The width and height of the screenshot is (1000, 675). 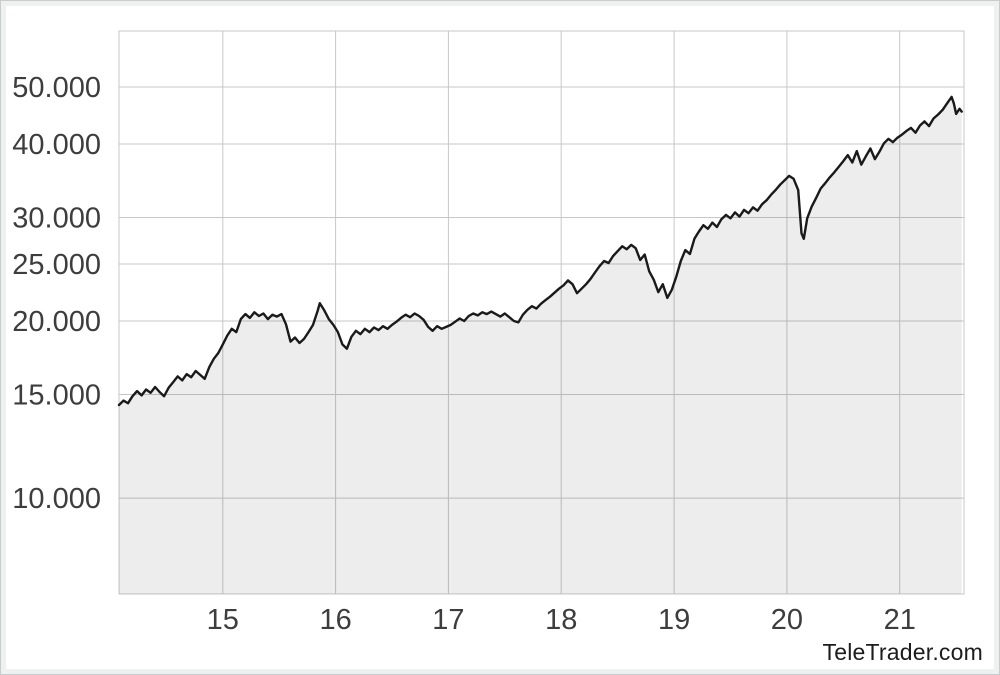 What do you see at coordinates (56, 219) in the screenshot?
I see `y-axis-label: 30.000` at bounding box center [56, 219].